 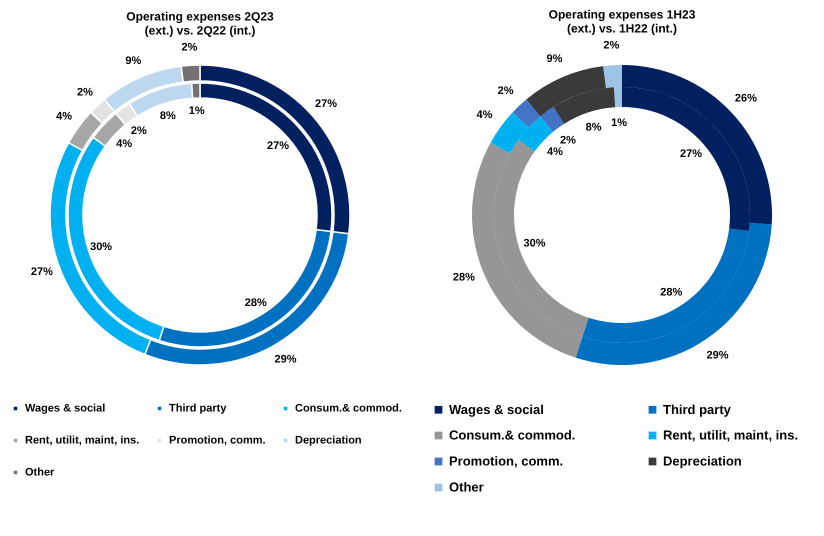 What do you see at coordinates (746, 98) in the screenshot?
I see `data-label: 26%` at bounding box center [746, 98].